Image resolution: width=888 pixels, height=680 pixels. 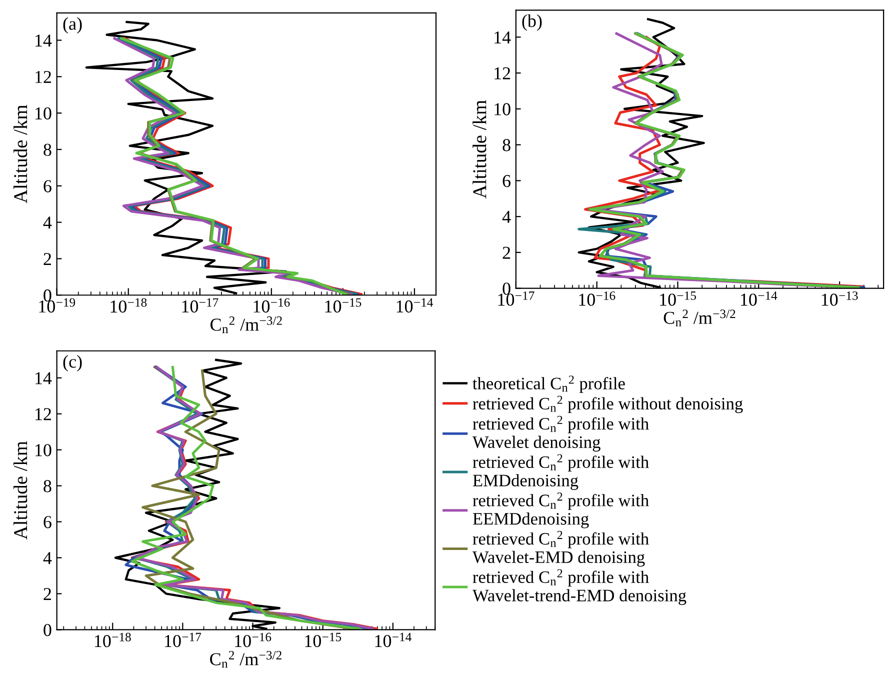 I want to click on legend-label: retrieved C$_{n}$$^{2}$ profile with Wavelet-trend-EMD denoising, so click(x=579, y=587).